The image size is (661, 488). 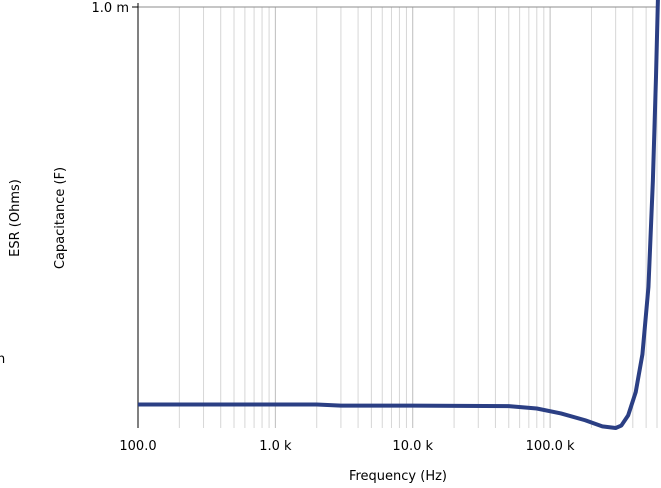 What do you see at coordinates (412, 446) in the screenshot?
I see `x-tick-label: 10.0 k` at bounding box center [412, 446].